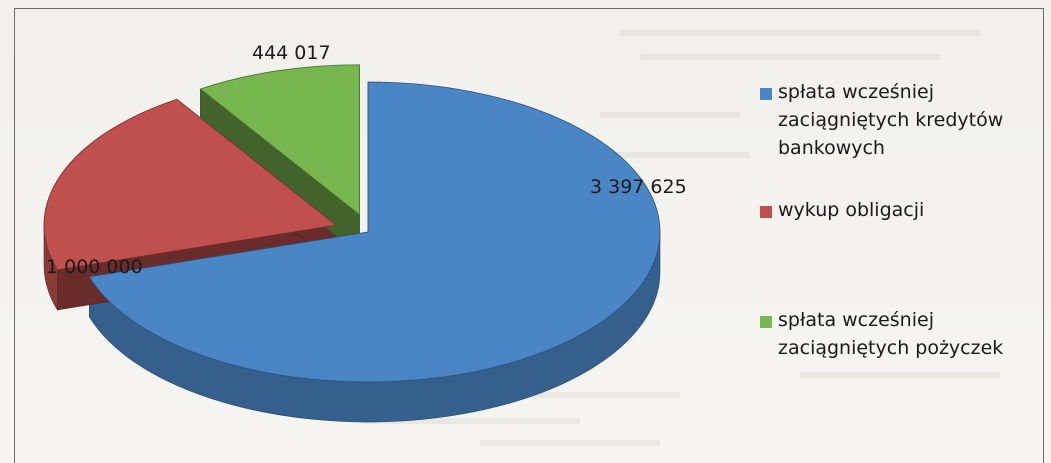 This screenshot has height=463, width=1051. I want to click on legend-label-pozyczki: spłata wcześniej zaciągniętych pożyczek, so click(891, 334).